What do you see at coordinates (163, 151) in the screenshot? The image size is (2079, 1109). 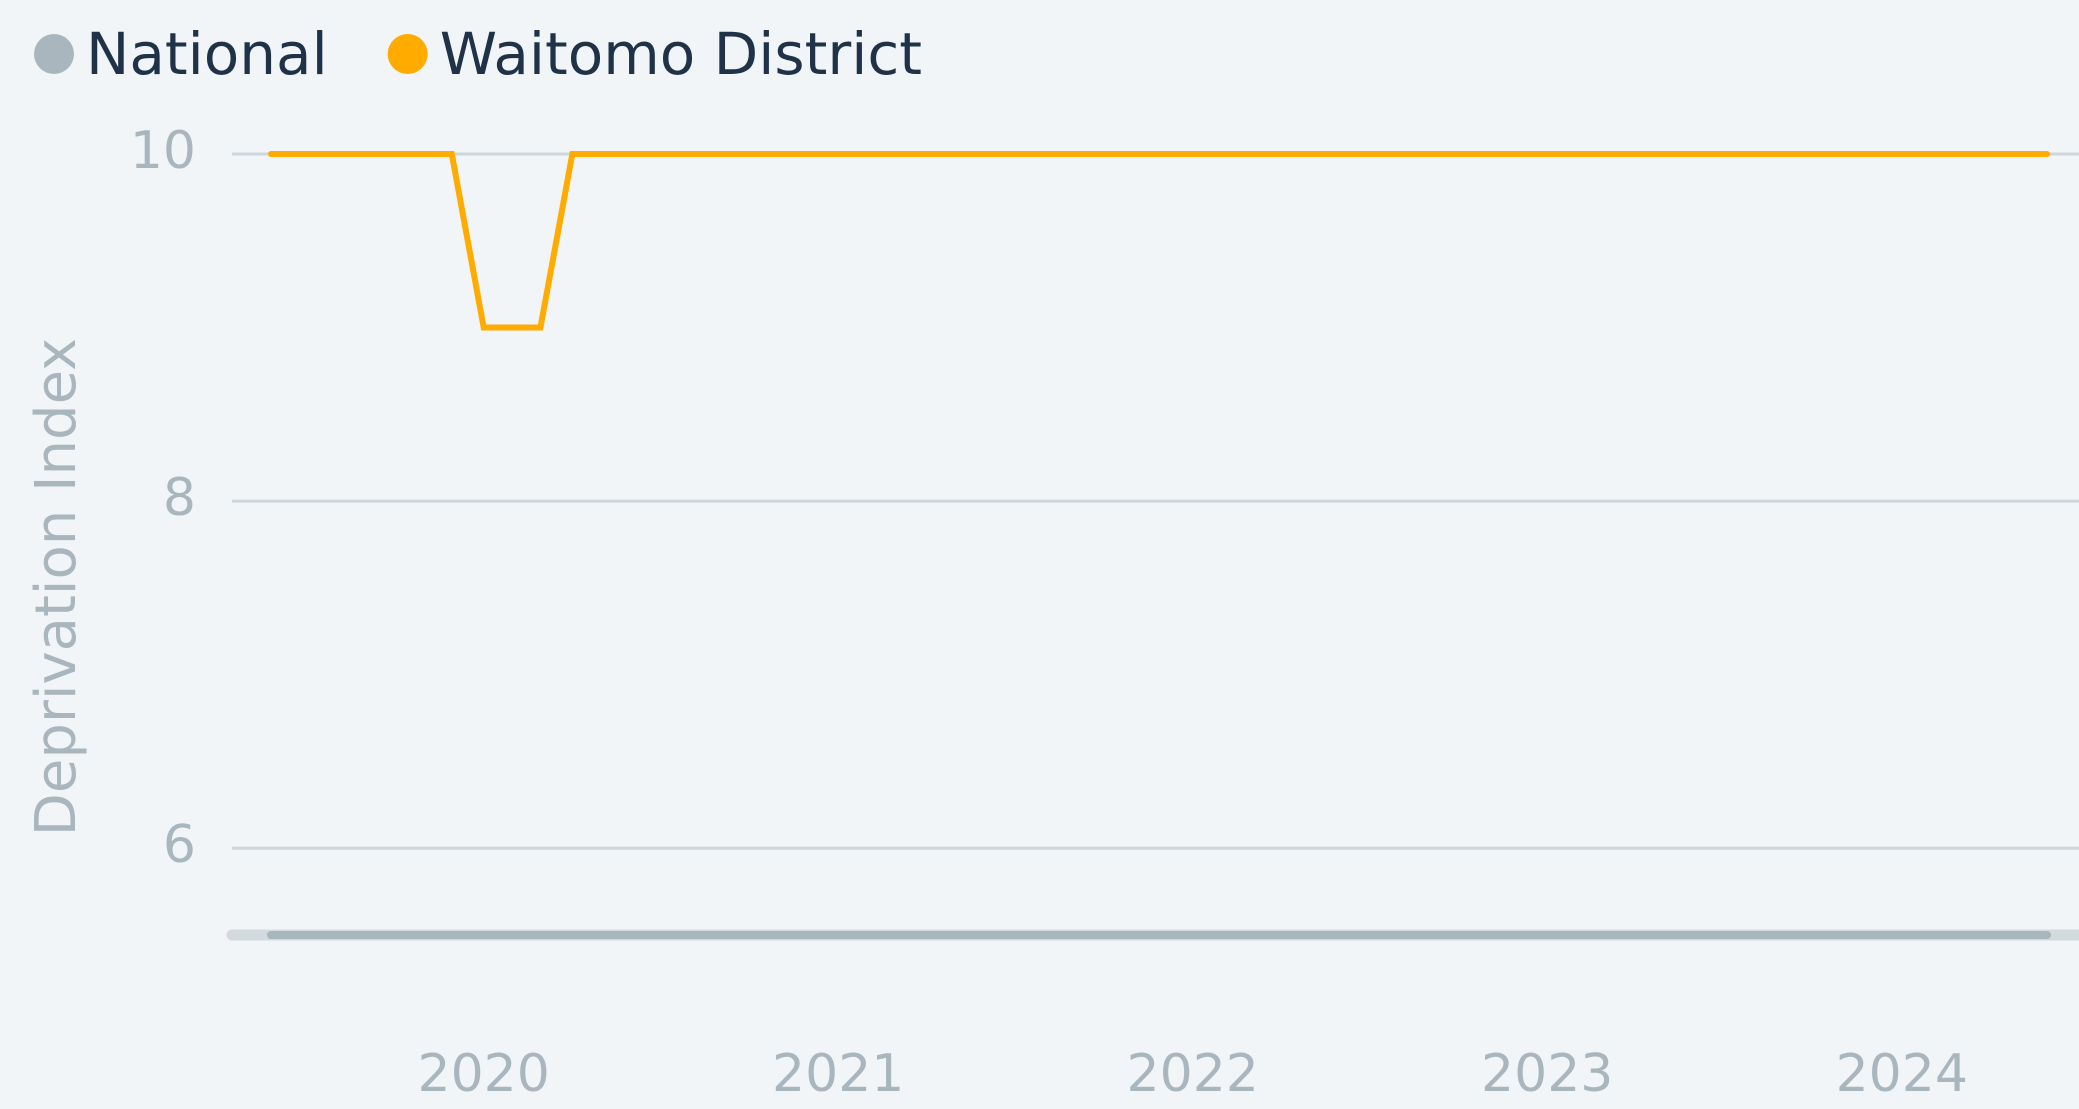 I see `y-tick-label: 10` at bounding box center [163, 151].